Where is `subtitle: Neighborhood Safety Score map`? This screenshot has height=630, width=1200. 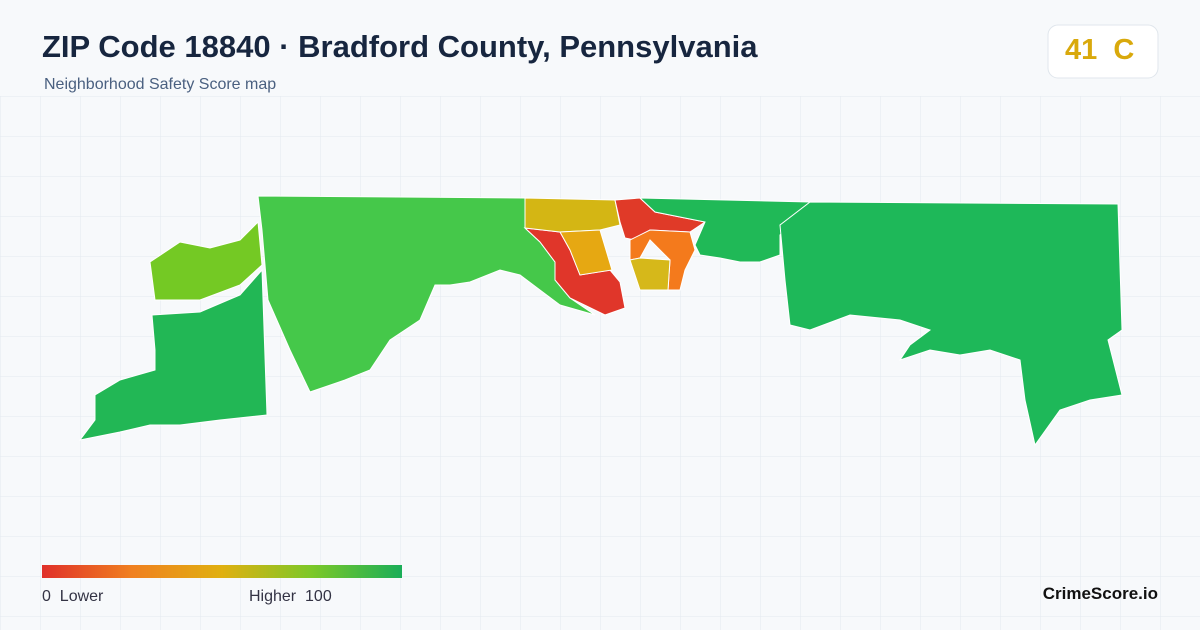 subtitle: Neighborhood Safety Score map is located at coordinates (160, 84).